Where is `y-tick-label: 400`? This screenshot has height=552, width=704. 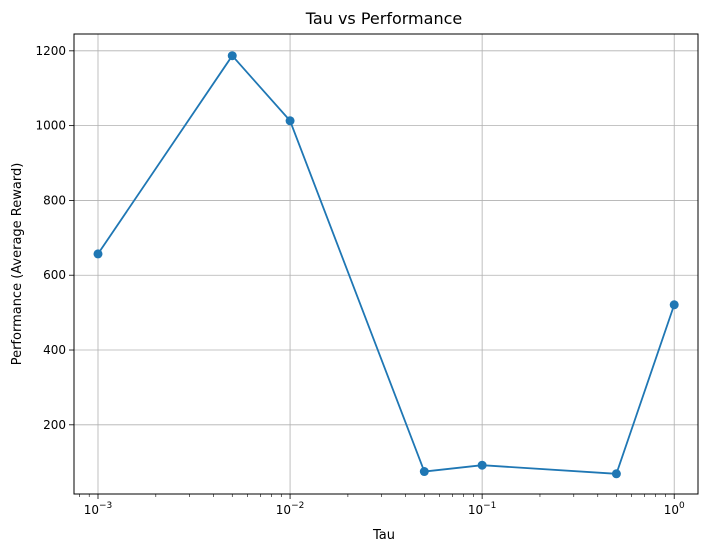 y-tick-label: 400 is located at coordinates (54, 350).